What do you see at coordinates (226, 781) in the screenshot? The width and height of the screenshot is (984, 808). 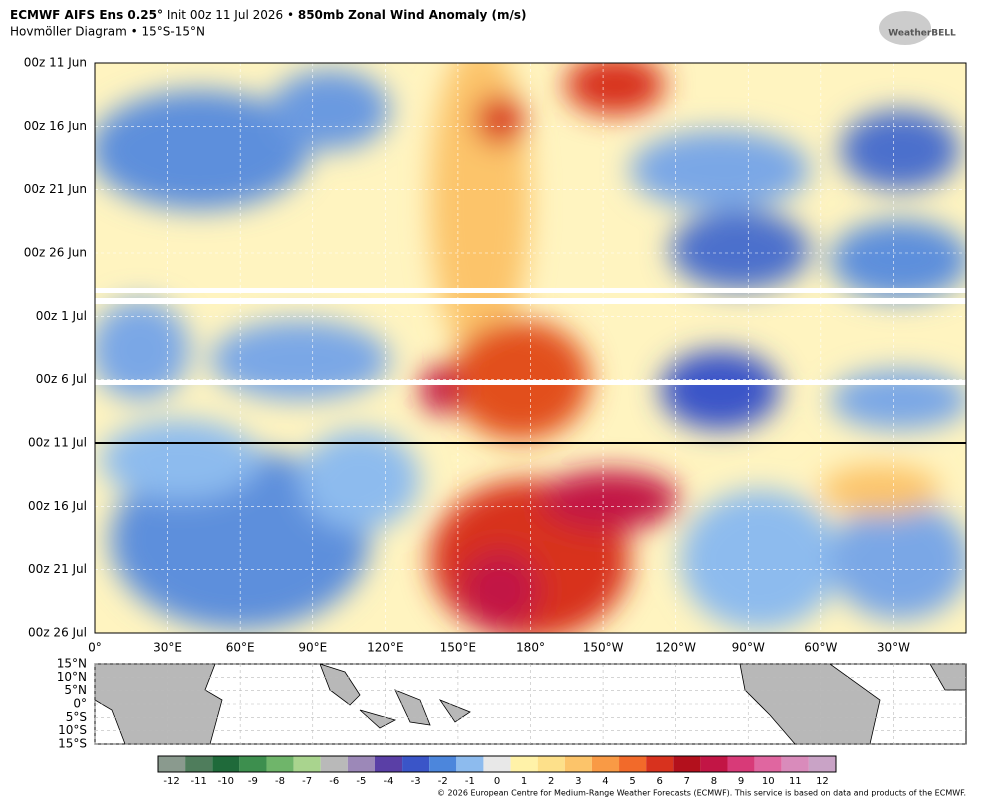 I see `colorbar-label: -10` at bounding box center [226, 781].